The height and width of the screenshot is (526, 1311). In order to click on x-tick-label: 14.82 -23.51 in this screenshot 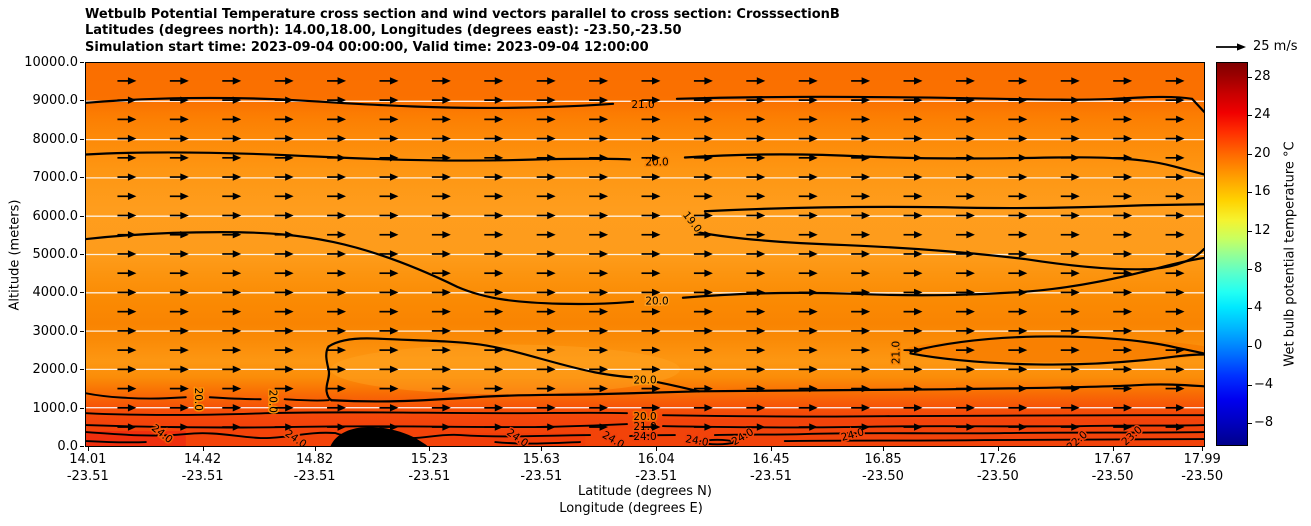, I will do `click(315, 468)`.